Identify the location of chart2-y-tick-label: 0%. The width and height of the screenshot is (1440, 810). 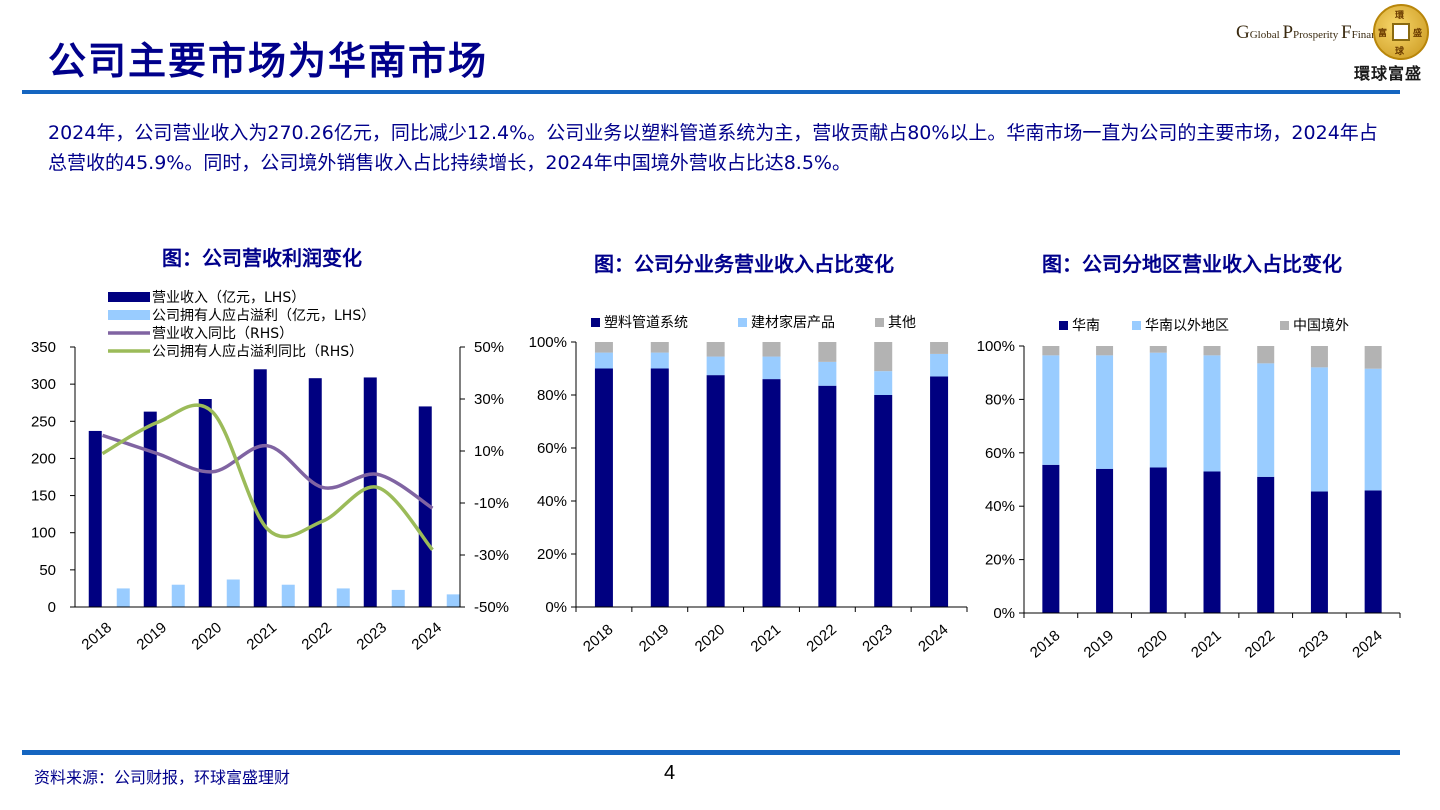
(556, 607).